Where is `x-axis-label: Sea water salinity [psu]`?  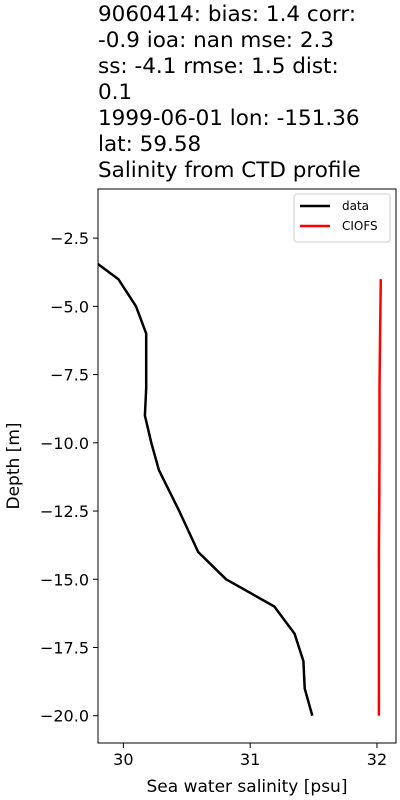
x-axis-label: Sea water salinity [psu] is located at coordinates (247, 787).